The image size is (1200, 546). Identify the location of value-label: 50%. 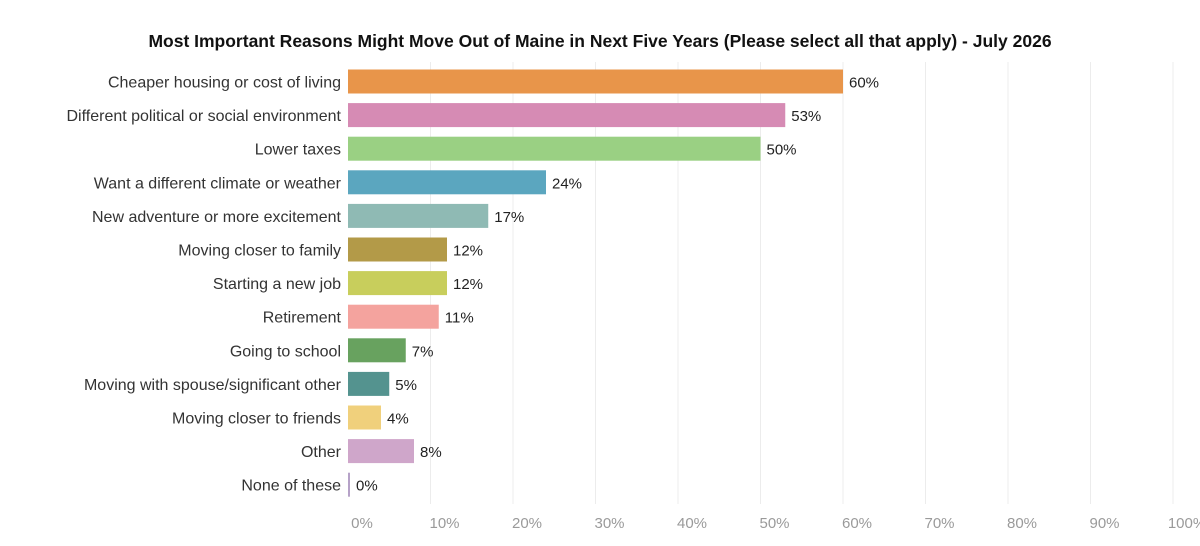
(782, 150).